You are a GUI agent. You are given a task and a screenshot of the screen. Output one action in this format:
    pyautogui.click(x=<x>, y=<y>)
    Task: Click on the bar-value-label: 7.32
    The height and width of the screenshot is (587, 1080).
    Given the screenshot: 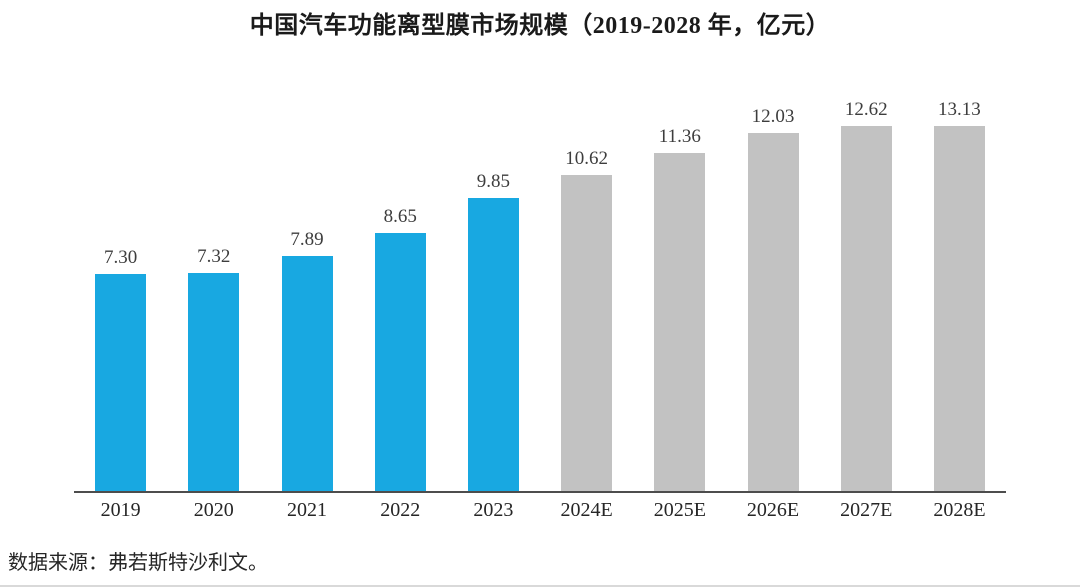 What is the action you would take?
    pyautogui.click(x=214, y=257)
    